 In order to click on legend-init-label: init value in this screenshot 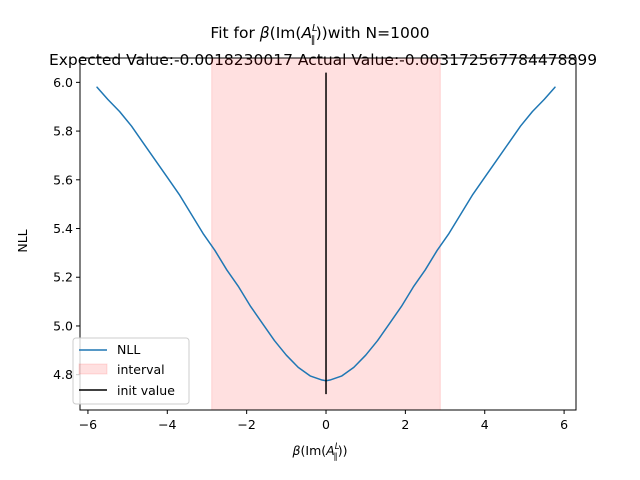, I will do `click(146, 390)`.